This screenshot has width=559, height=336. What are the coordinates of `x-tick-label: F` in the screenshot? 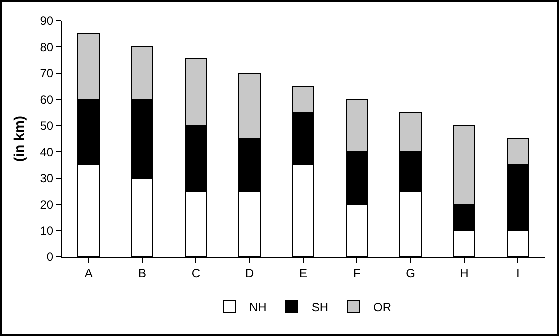 It's located at (357, 273).